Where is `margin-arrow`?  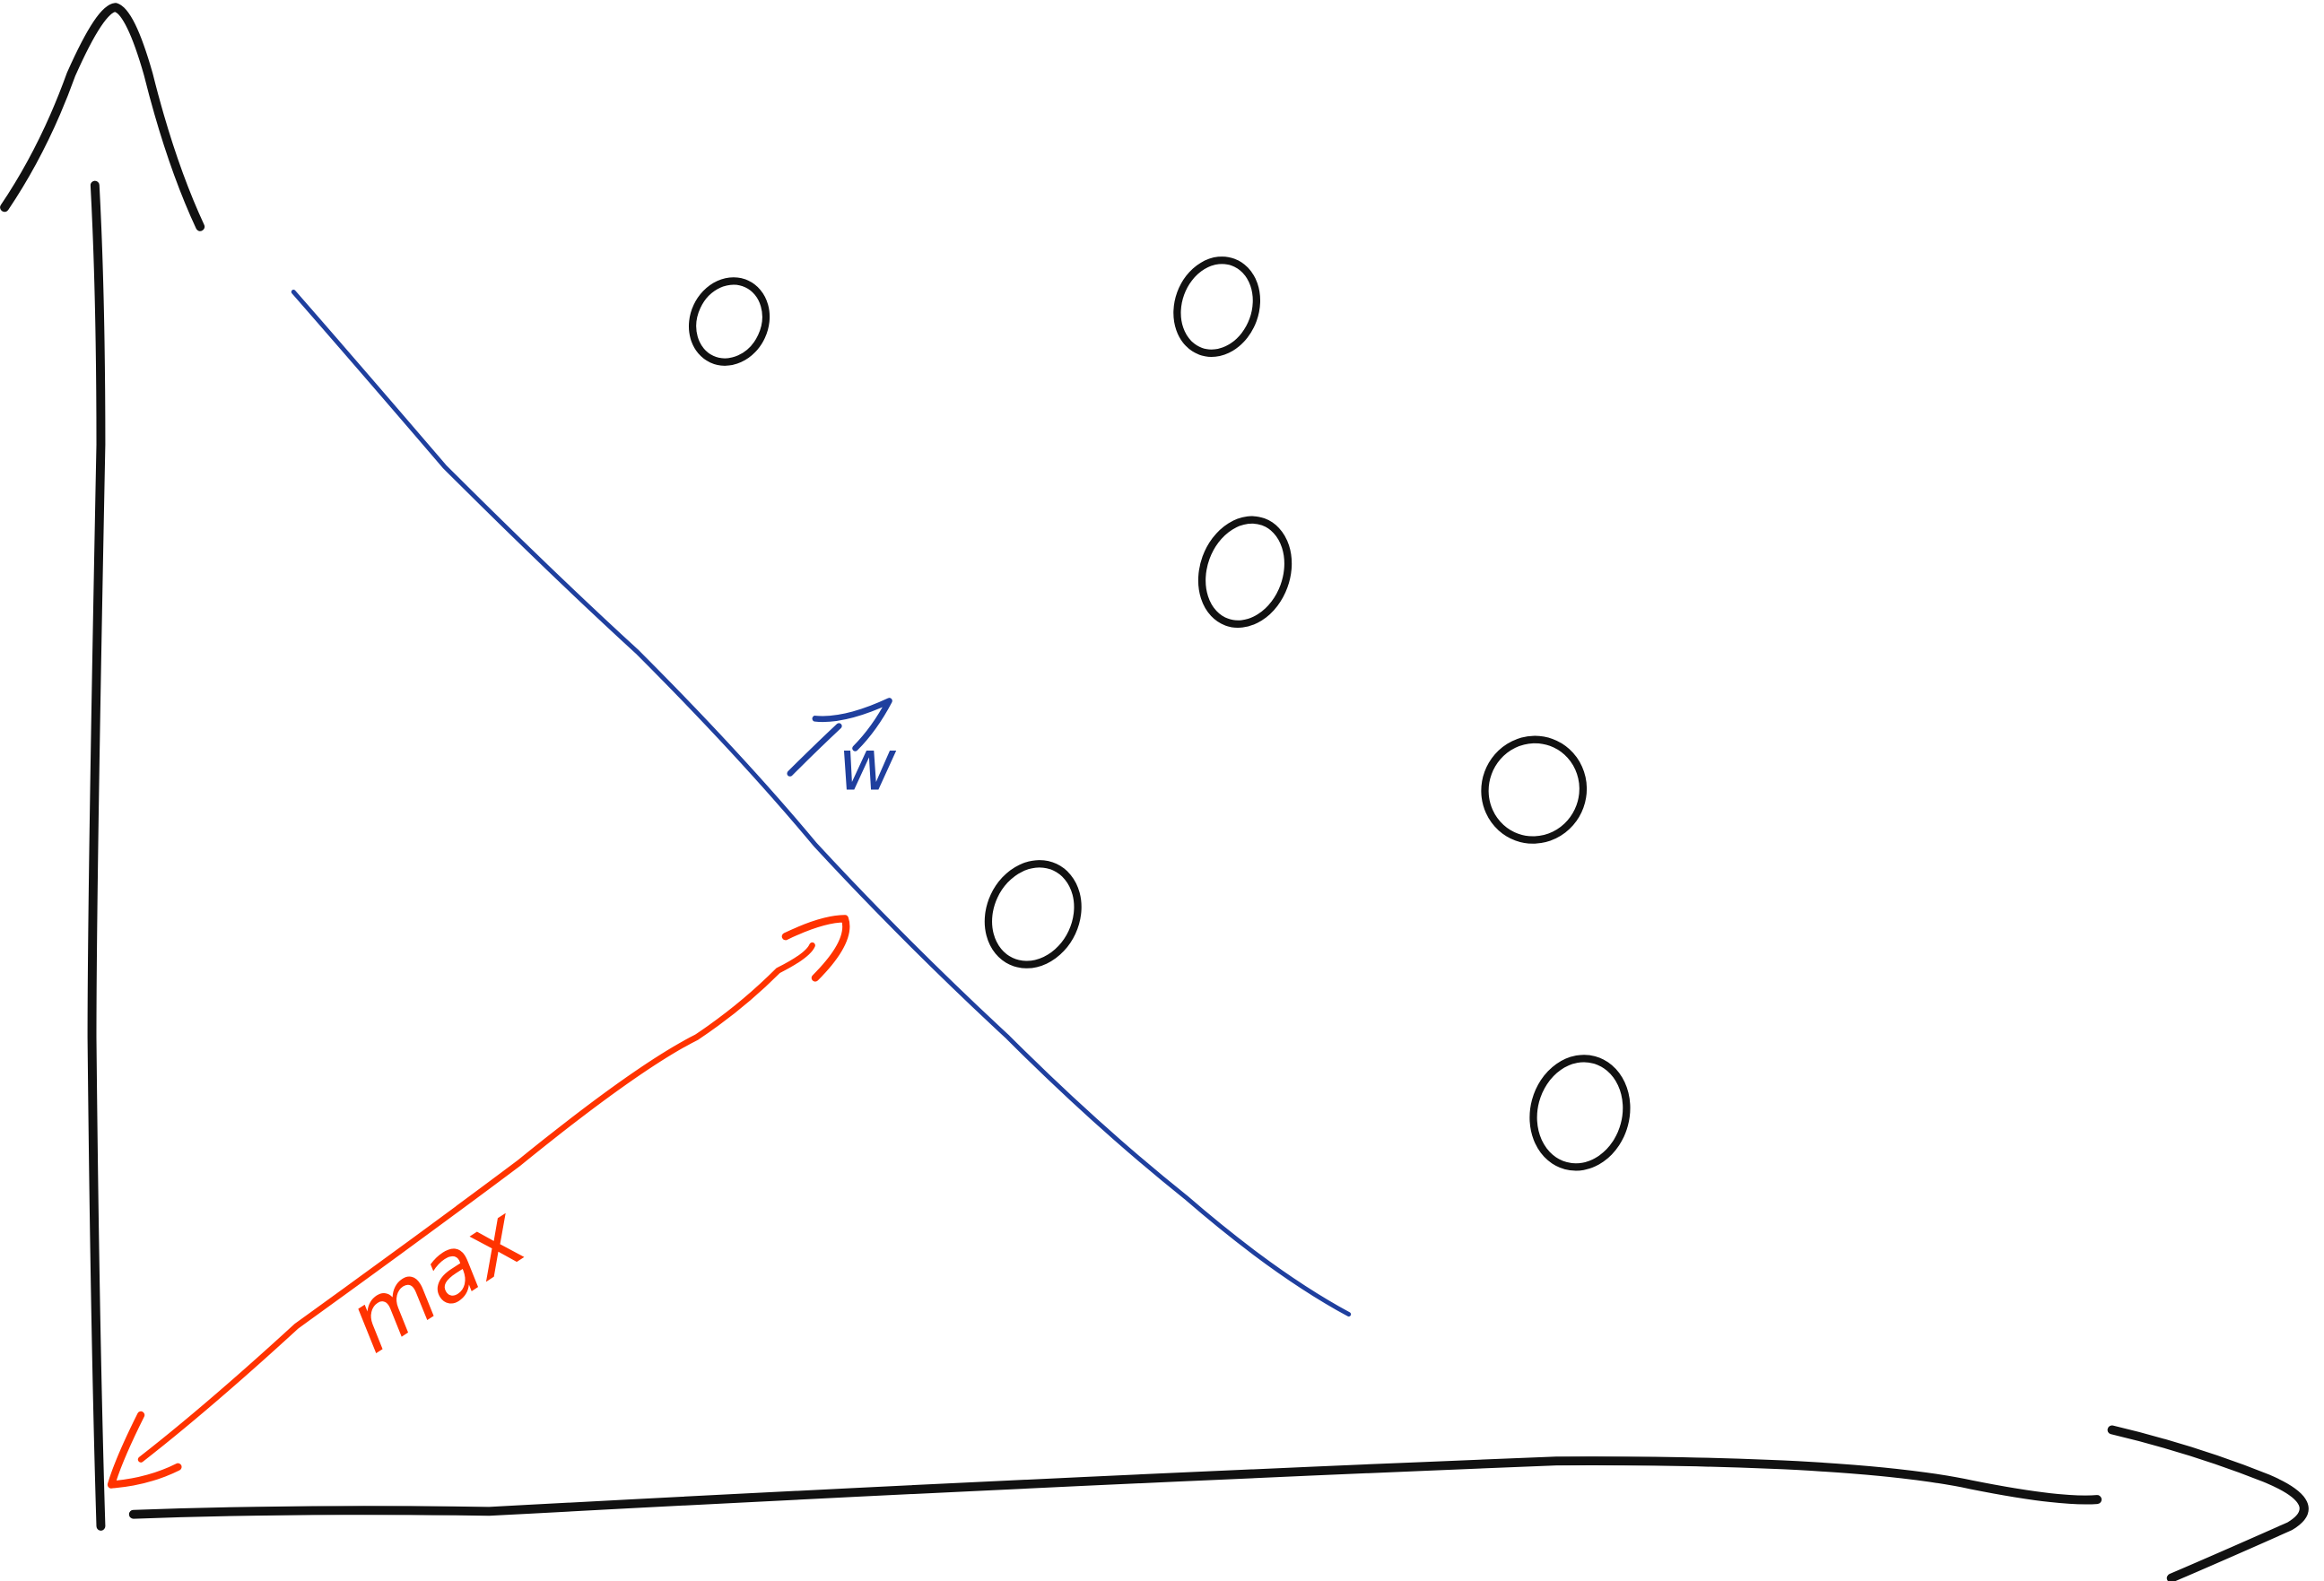
margin-arrow is located at coordinates (476, 1202).